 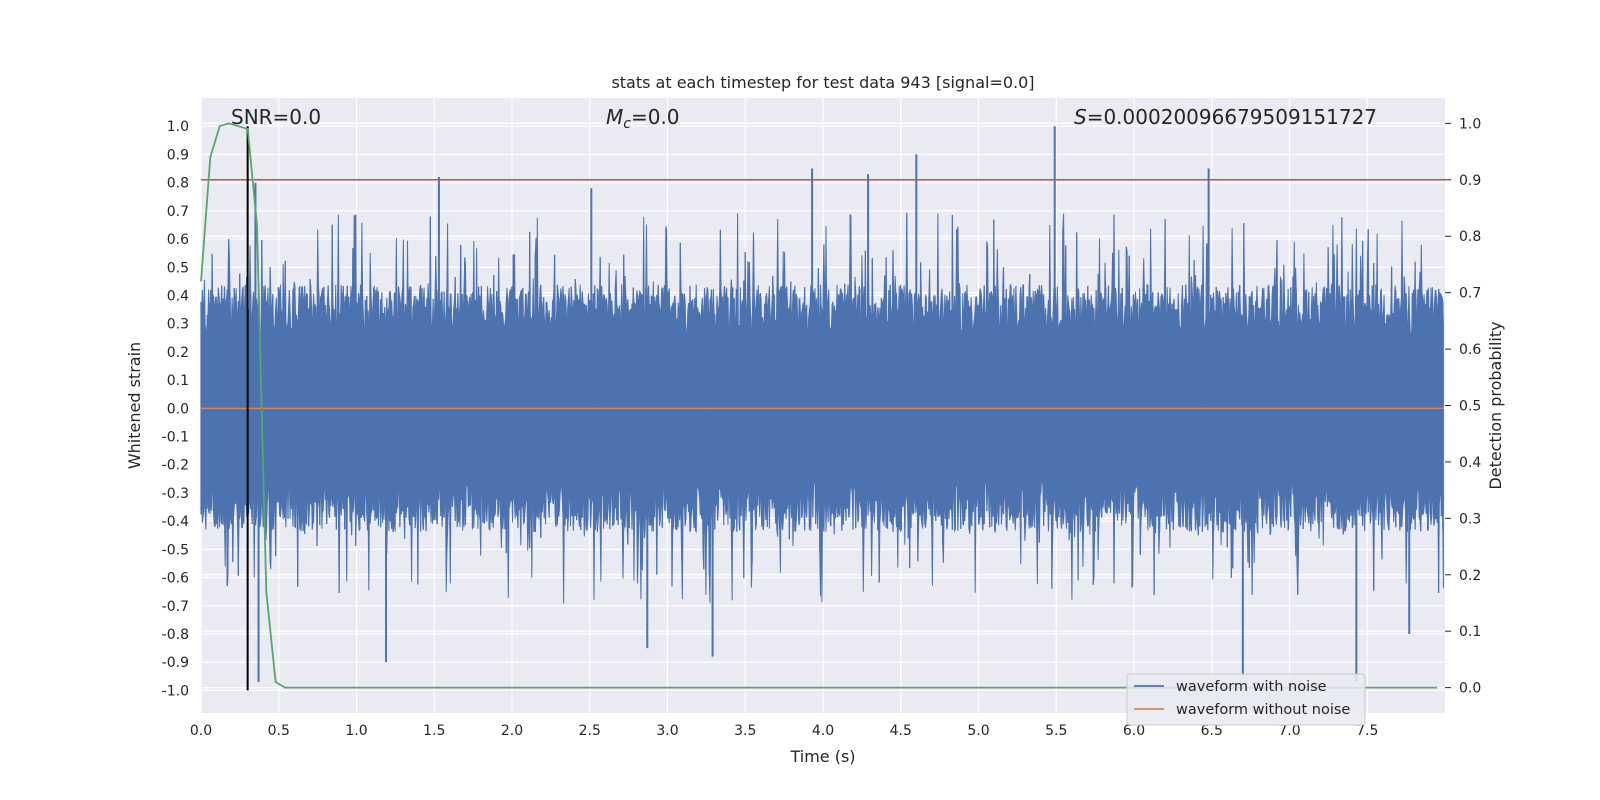 What do you see at coordinates (655, 117) in the screenshot?
I see `mc-value: =0.0` at bounding box center [655, 117].